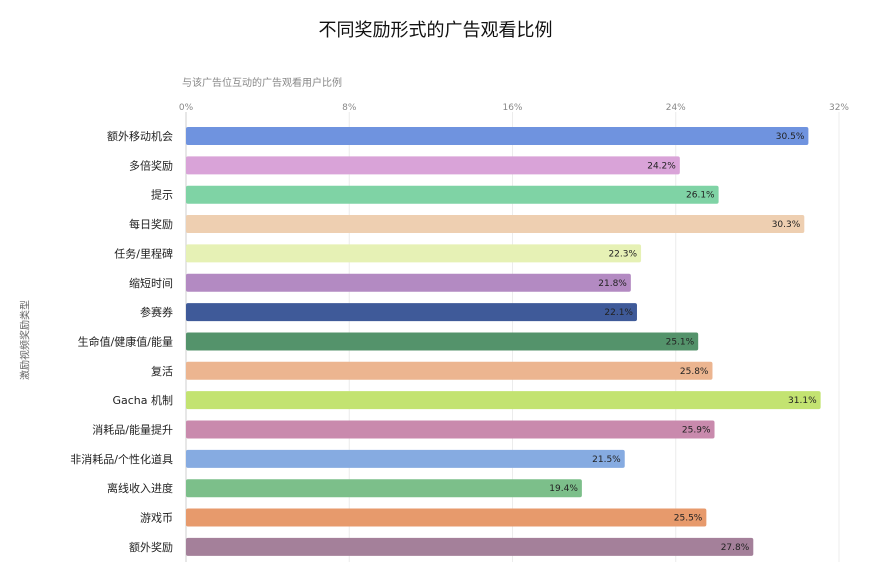  I want to click on category-label: 消耗品/能量提升, so click(132, 430).